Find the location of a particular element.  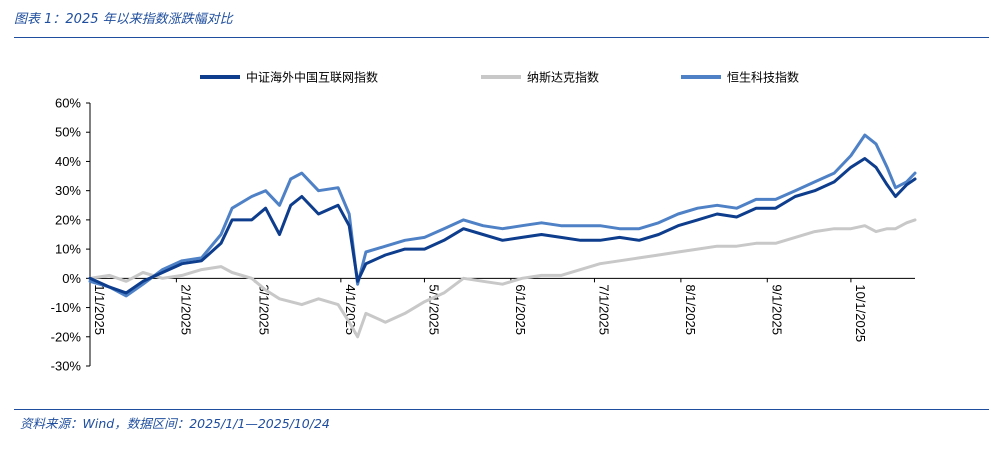

x-tick-label: 4/1/2025 is located at coordinates (350, 309).